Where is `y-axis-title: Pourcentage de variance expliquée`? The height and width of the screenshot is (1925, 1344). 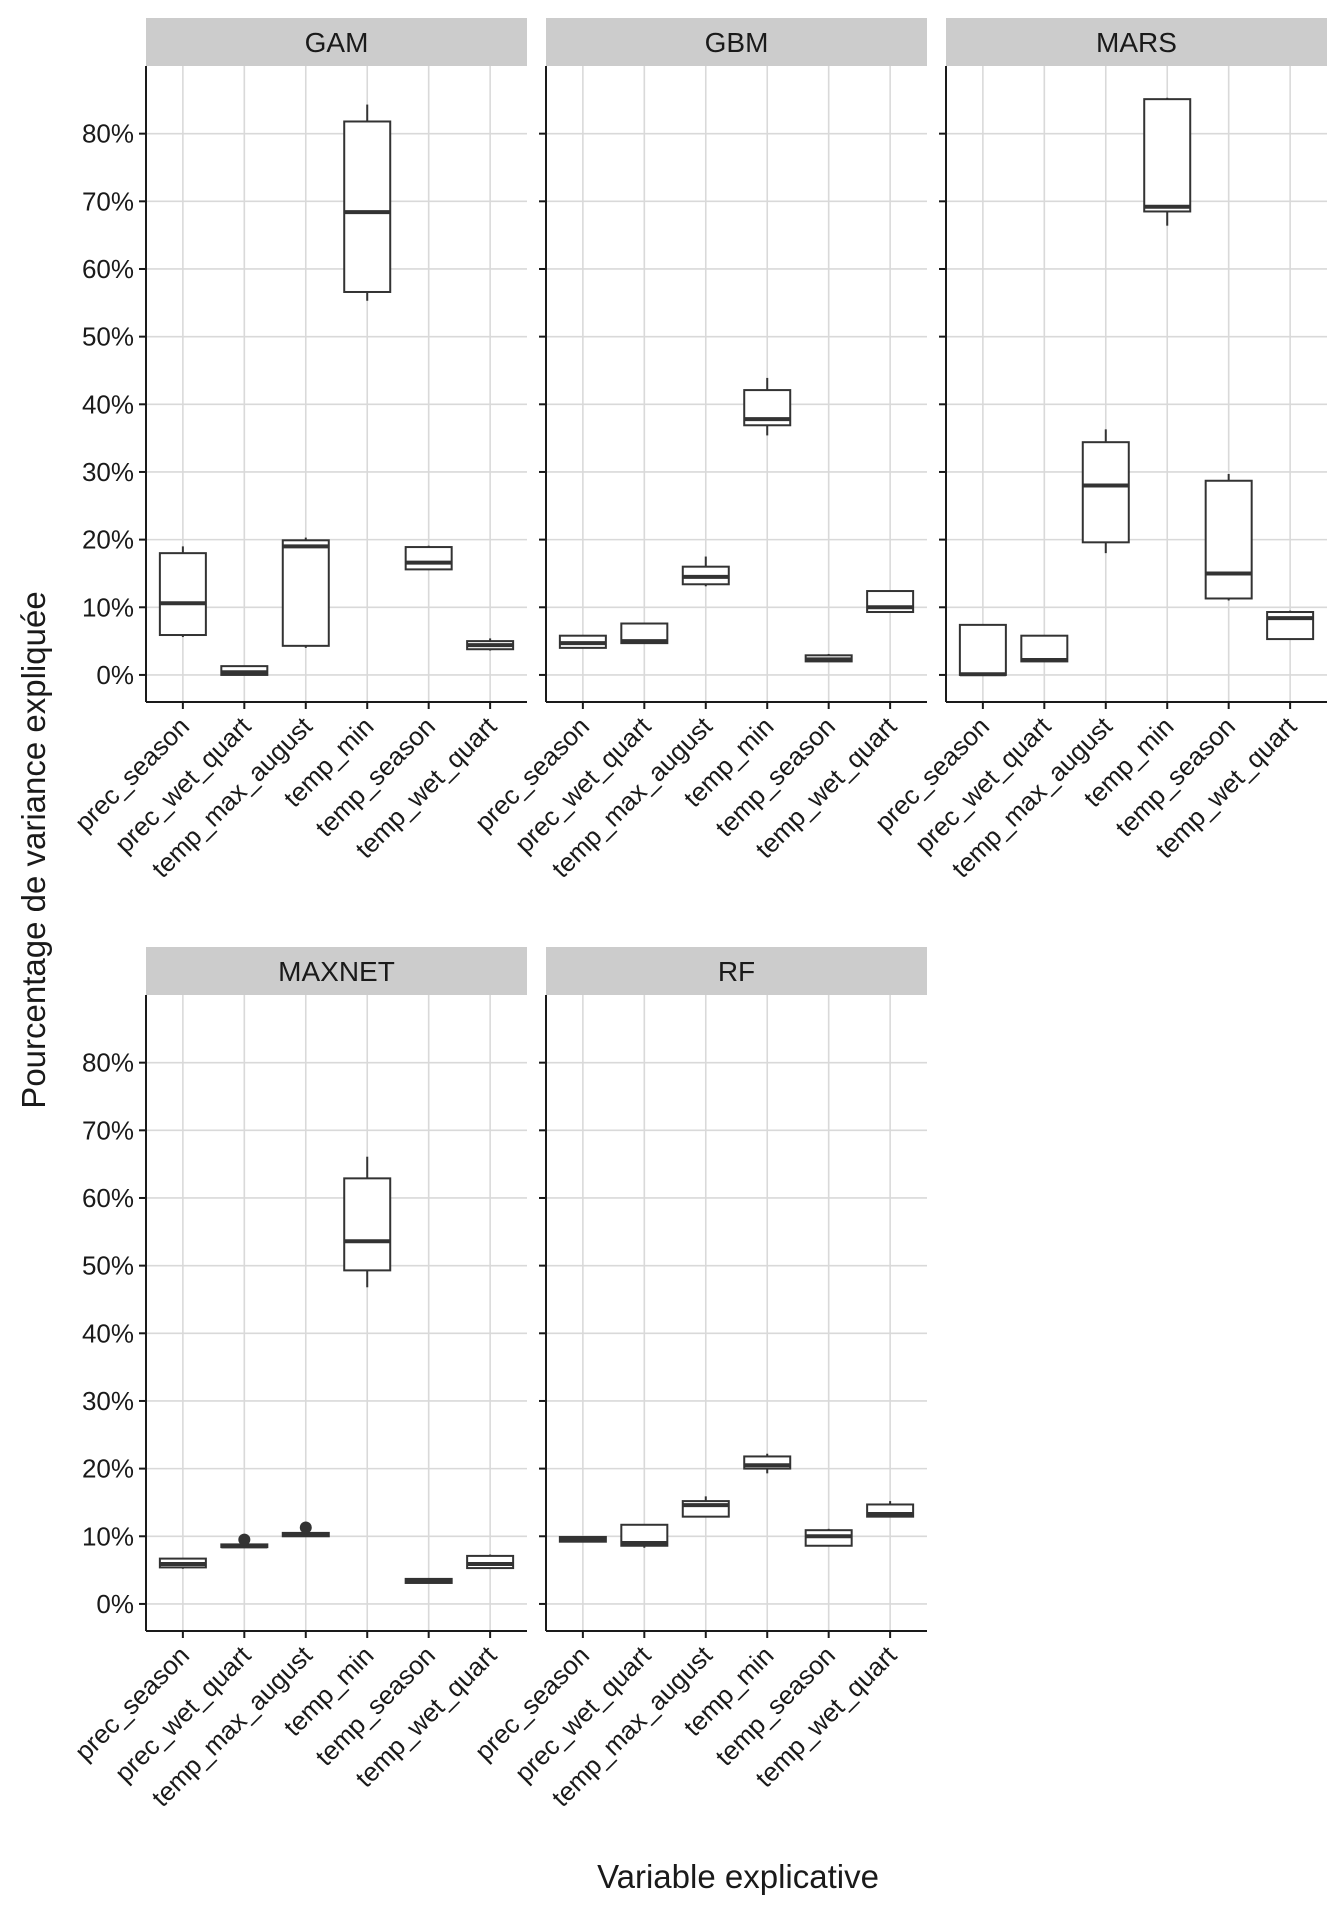 y-axis-title: Pourcentage de variance expliquée is located at coordinates (33, 849).